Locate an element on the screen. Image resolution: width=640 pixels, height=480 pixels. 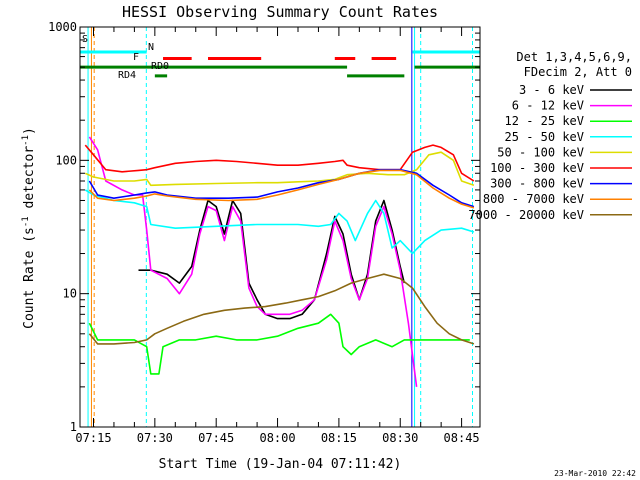
x-tick-label-1: 07:30 is located at coordinates (155, 438).